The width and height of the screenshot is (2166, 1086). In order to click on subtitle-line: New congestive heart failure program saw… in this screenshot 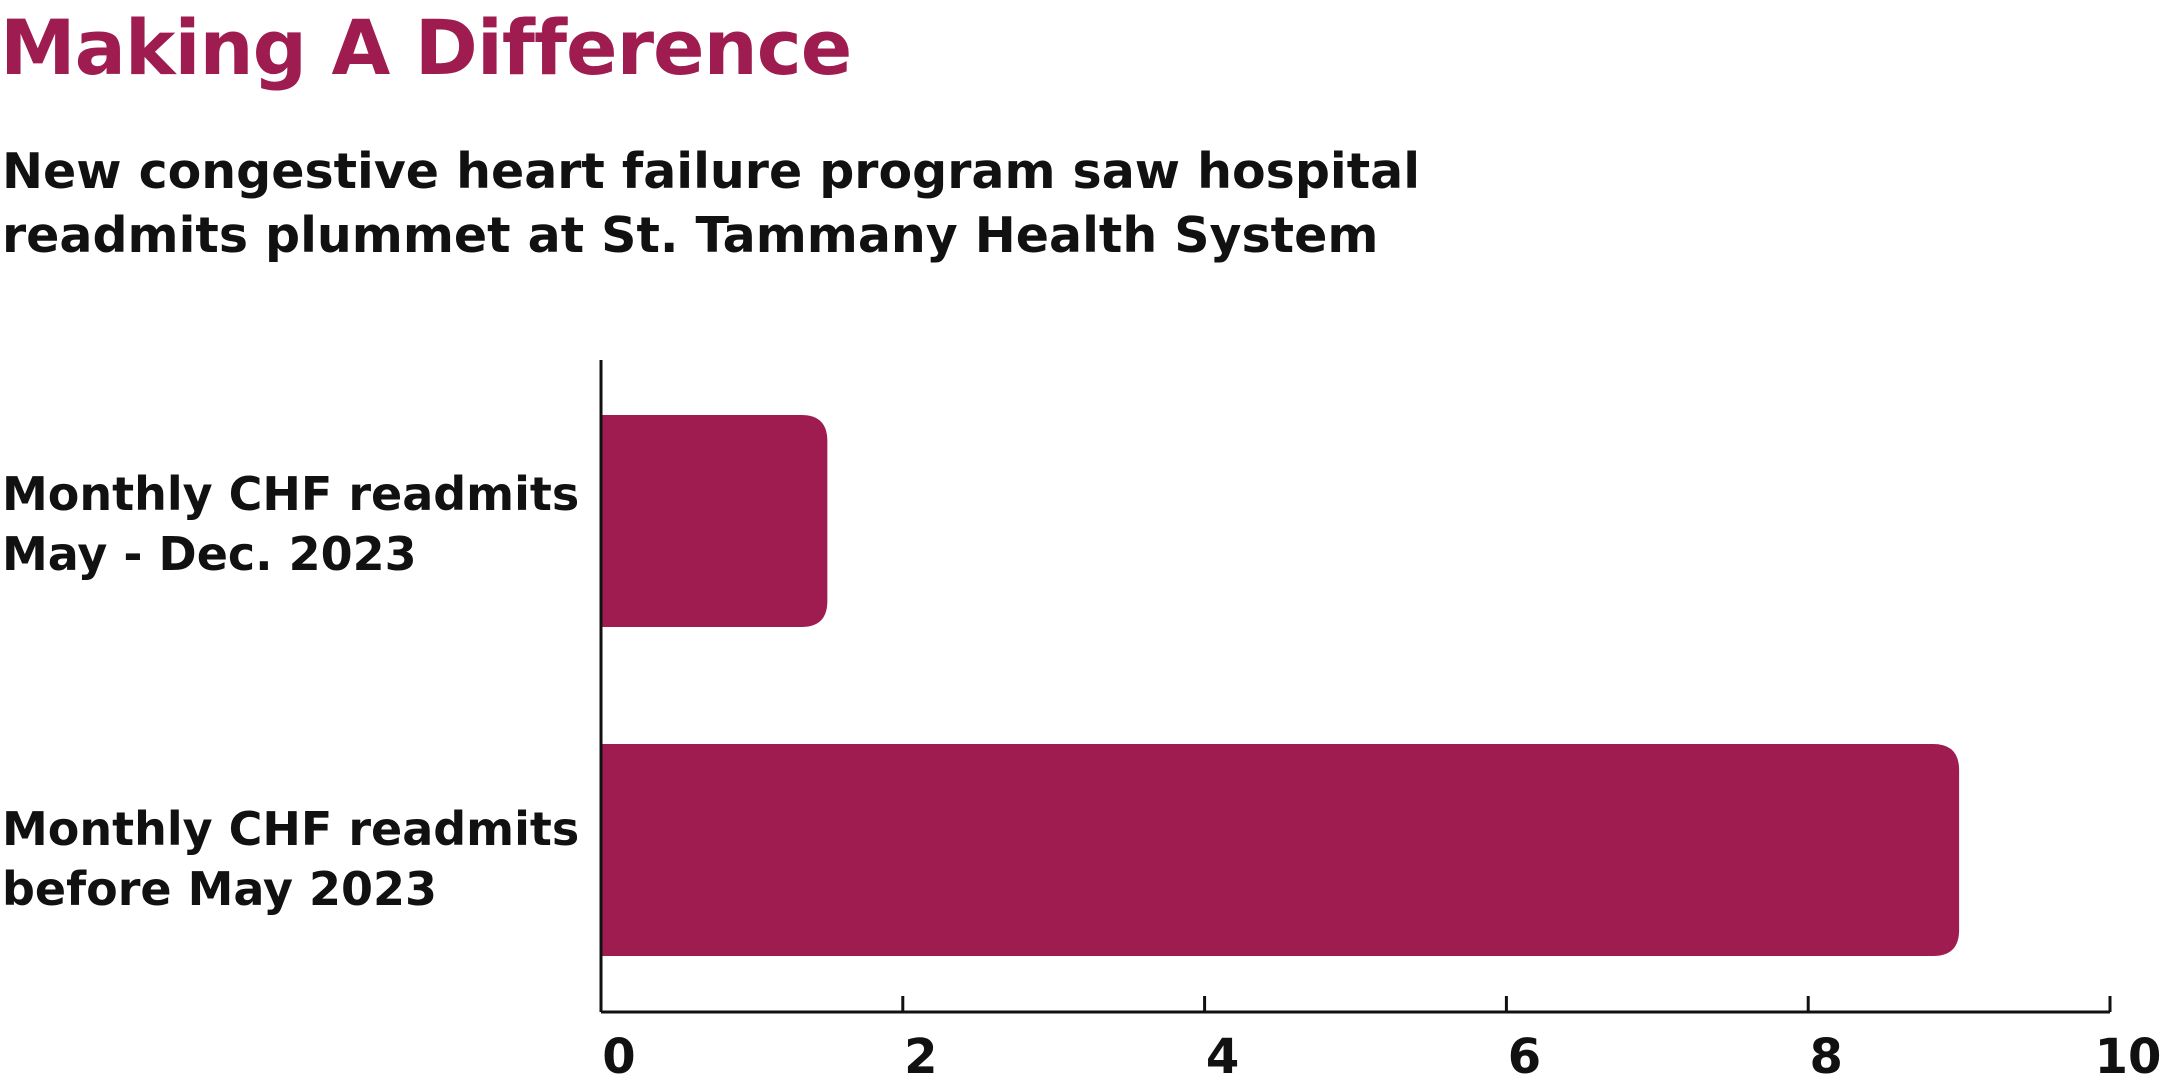, I will do `click(711, 171)`.